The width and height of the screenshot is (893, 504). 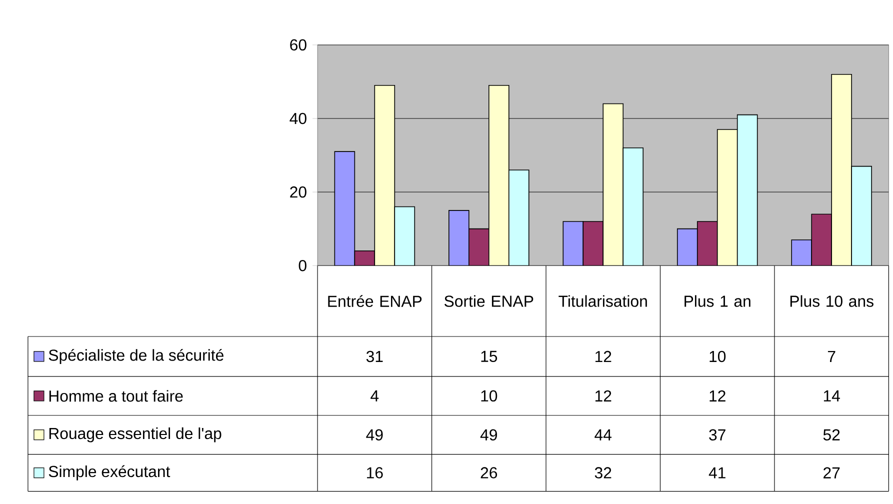 What do you see at coordinates (717, 301) in the screenshot?
I see `x-tick-label: Plus 1 an` at bounding box center [717, 301].